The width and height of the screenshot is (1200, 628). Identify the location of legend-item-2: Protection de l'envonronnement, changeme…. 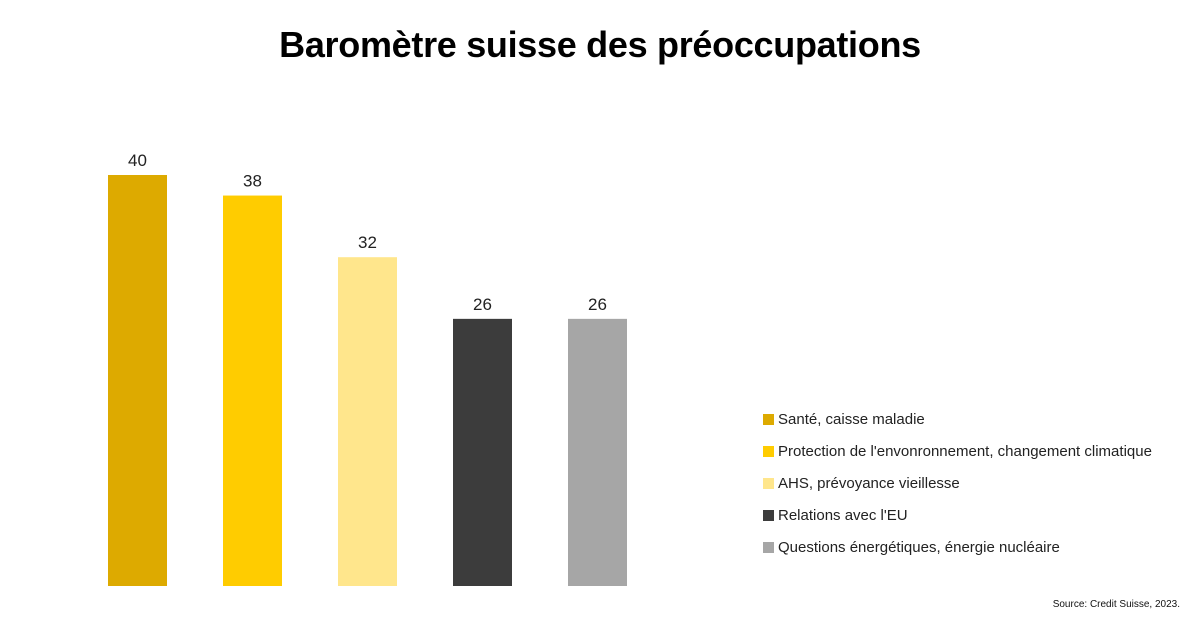
(957, 451).